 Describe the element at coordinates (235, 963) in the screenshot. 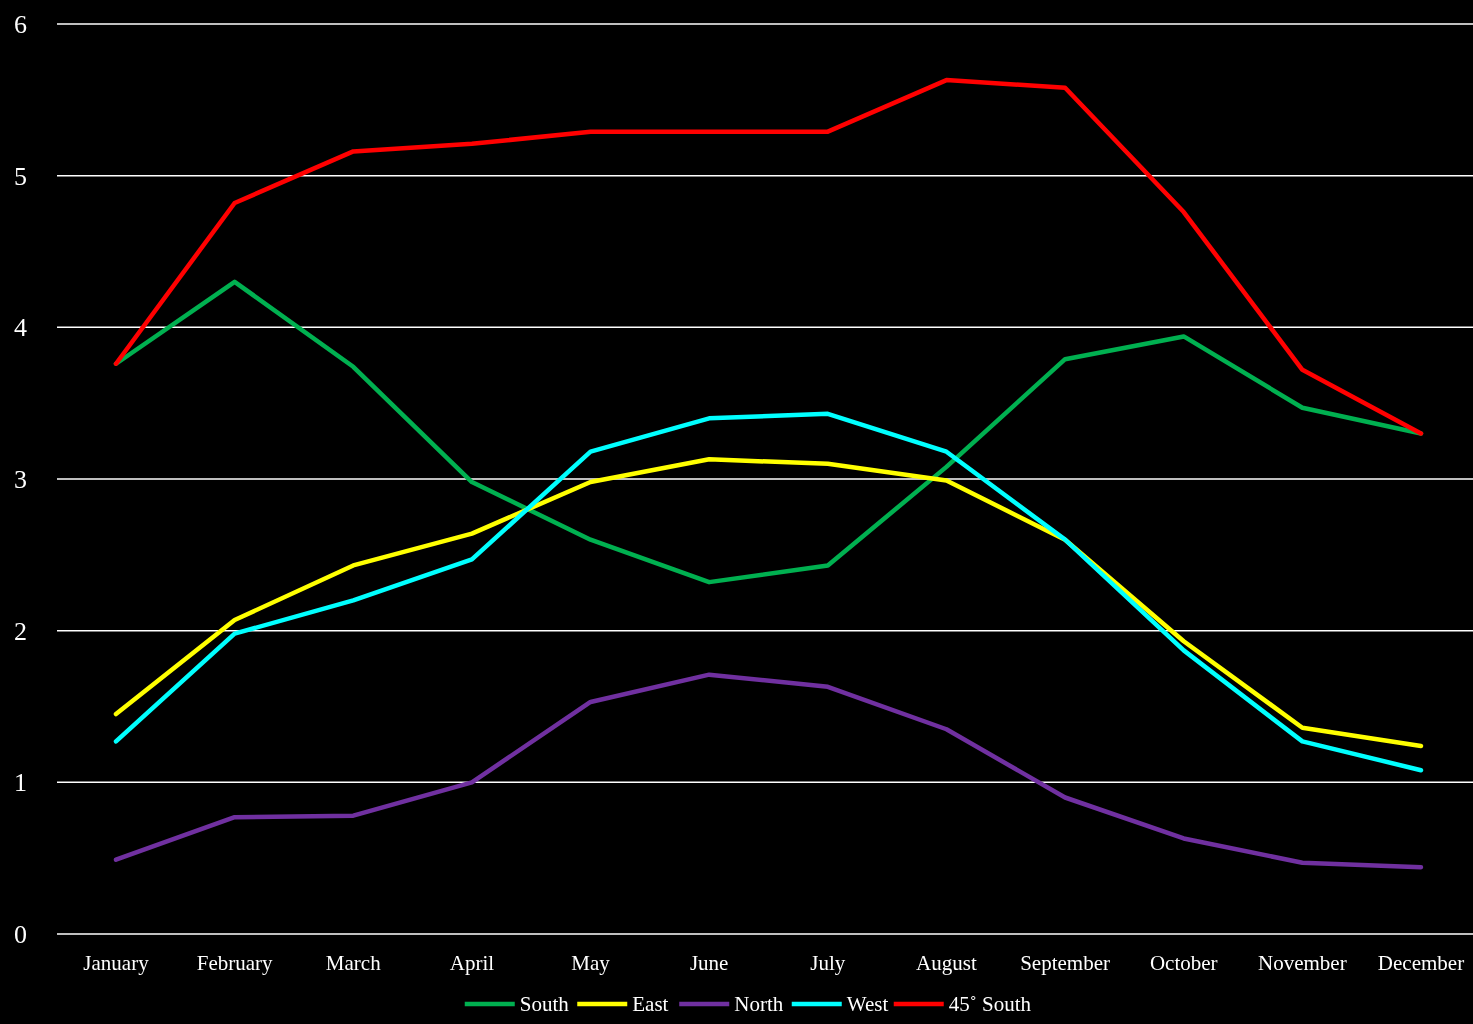

I see `x-tick-label: February` at that location.